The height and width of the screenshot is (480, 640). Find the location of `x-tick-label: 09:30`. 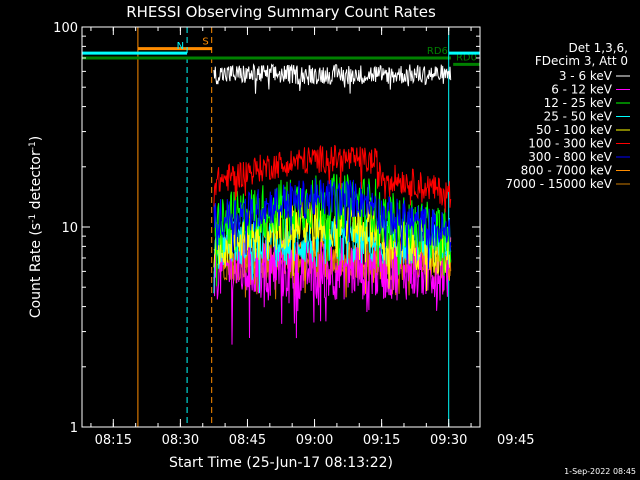

x-tick-label: 09:30 is located at coordinates (448, 440).